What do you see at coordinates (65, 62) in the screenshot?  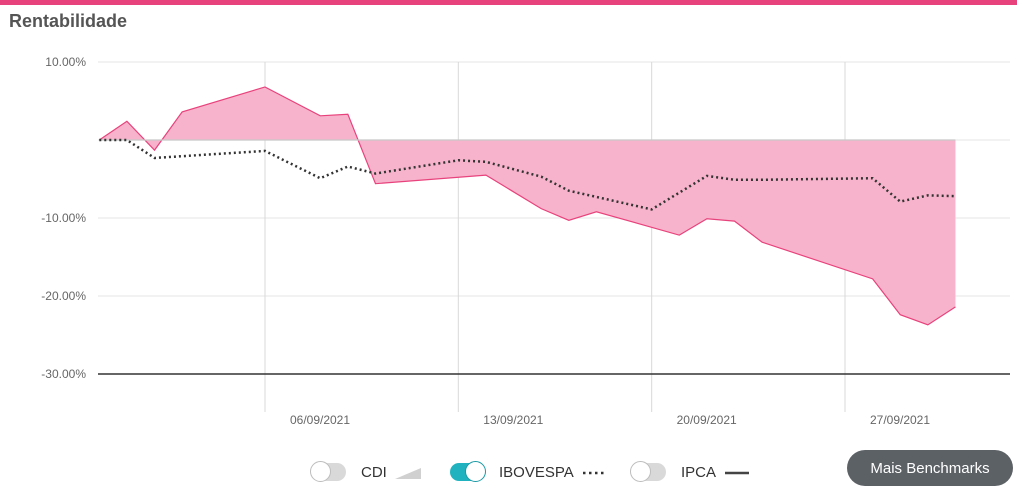 I see `y-tick-label: 10.00%` at bounding box center [65, 62].